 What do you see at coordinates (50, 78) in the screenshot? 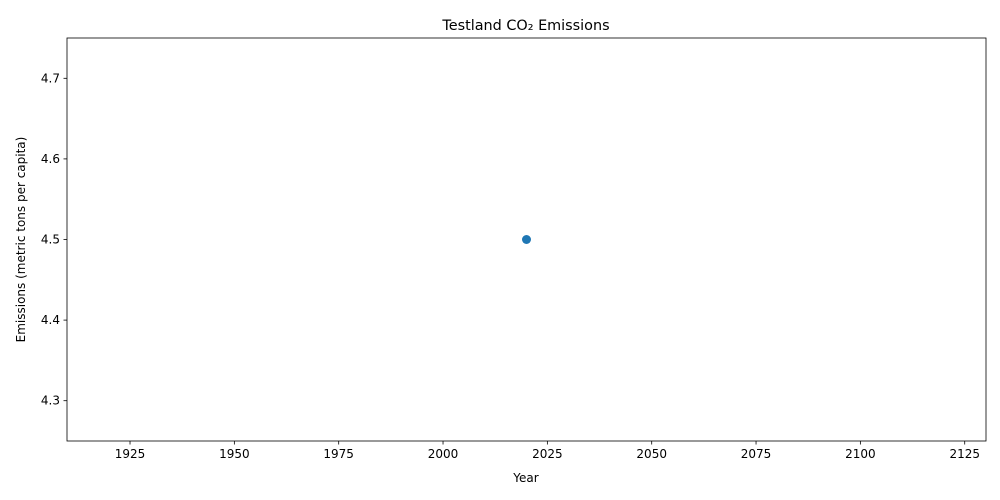
I see `y-tick-label: 4.7` at bounding box center [50, 78].